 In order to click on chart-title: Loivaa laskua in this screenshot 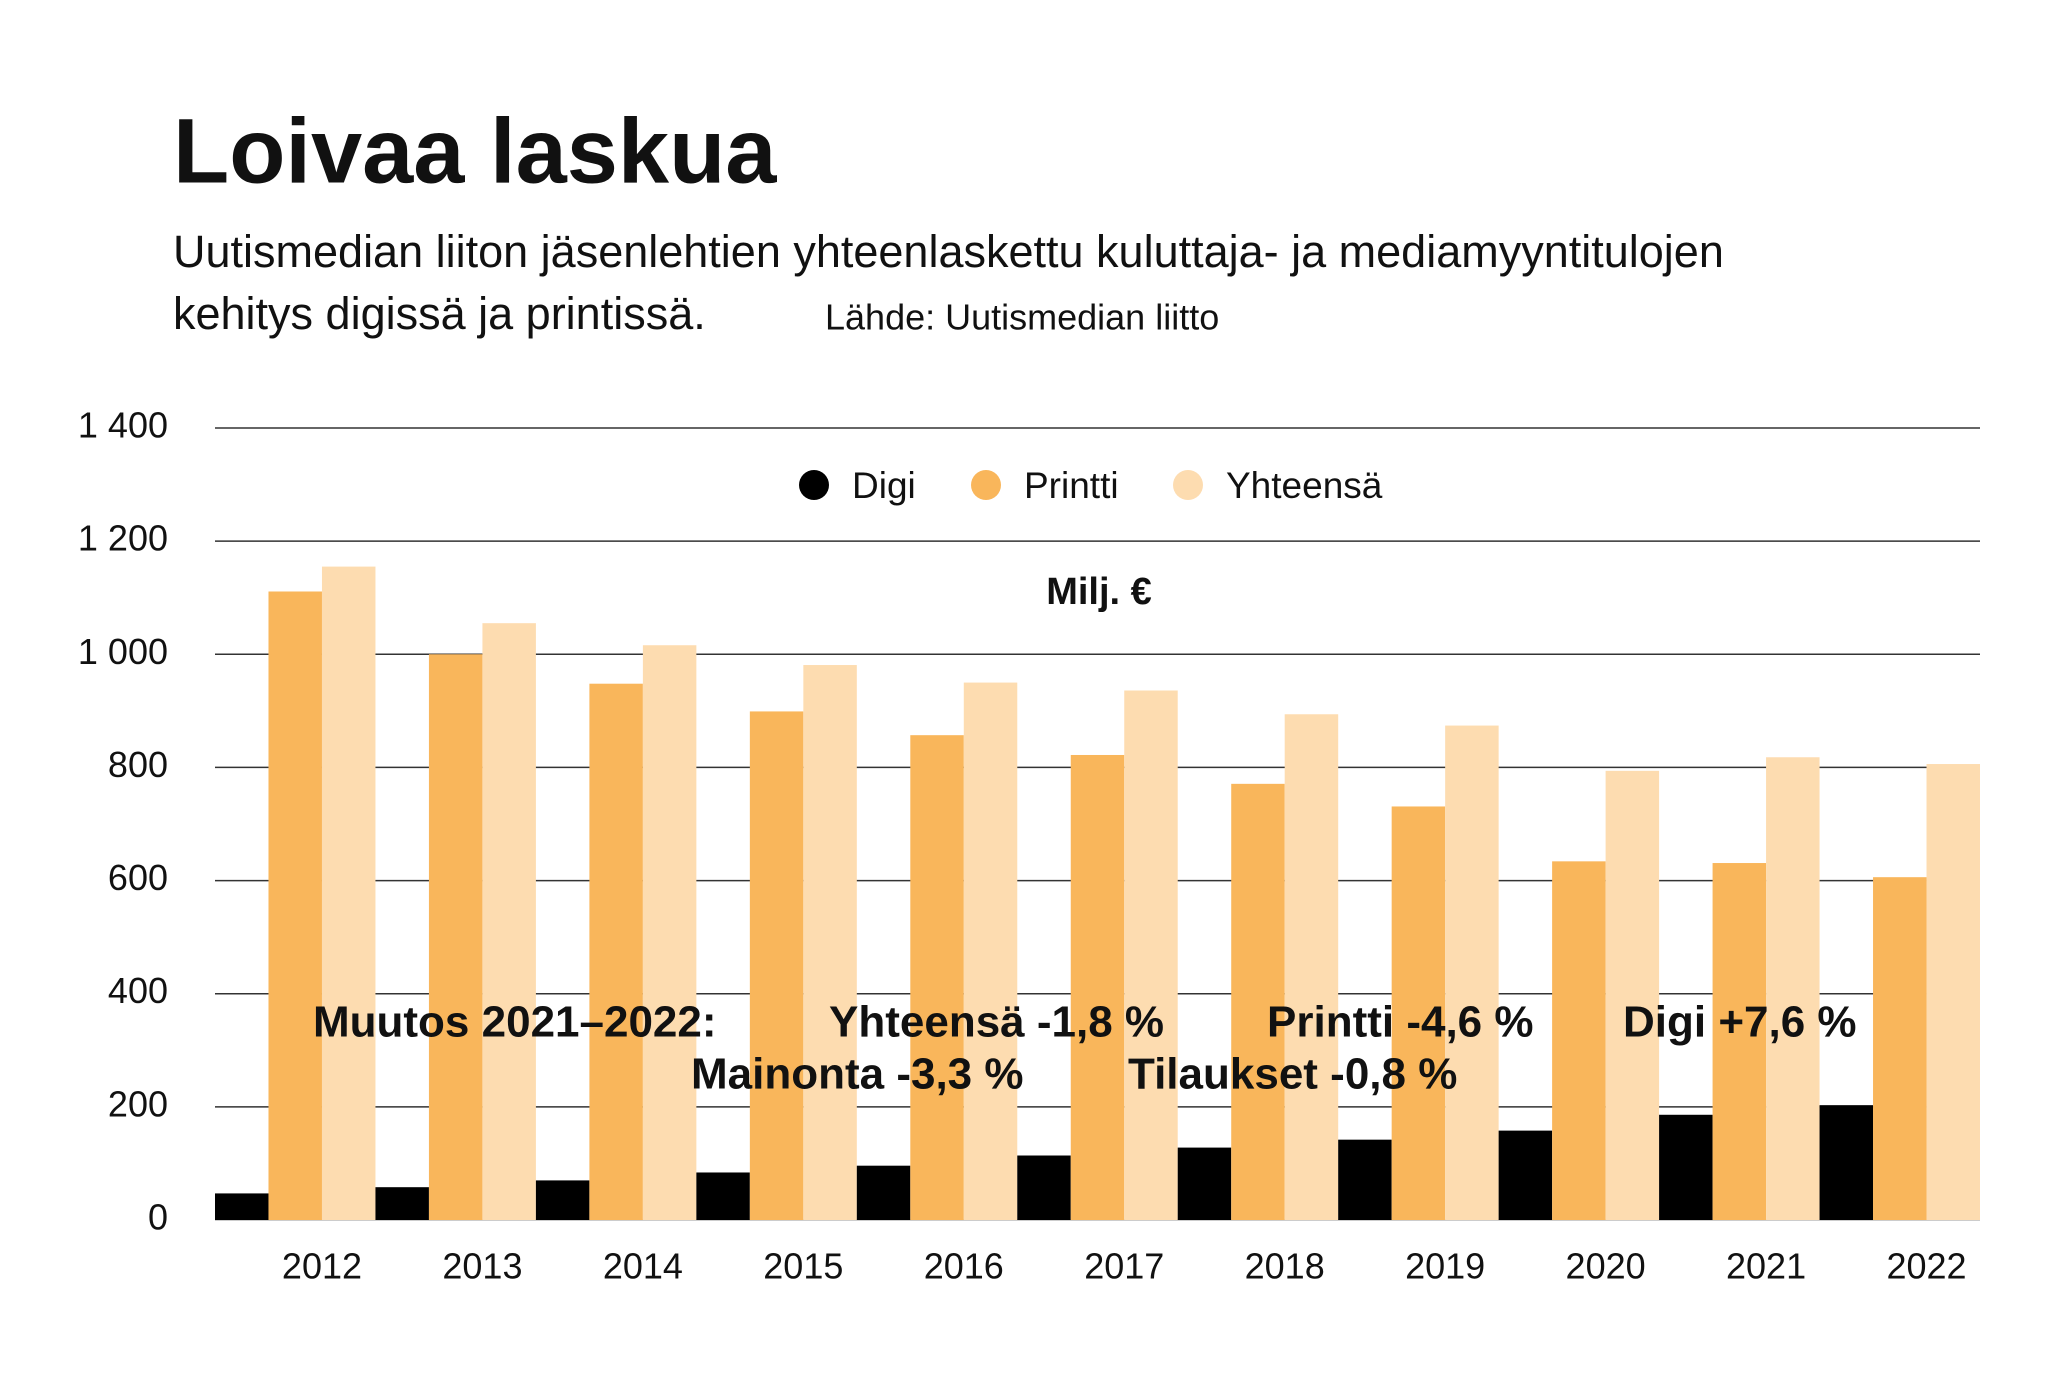, I will do `click(475, 151)`.